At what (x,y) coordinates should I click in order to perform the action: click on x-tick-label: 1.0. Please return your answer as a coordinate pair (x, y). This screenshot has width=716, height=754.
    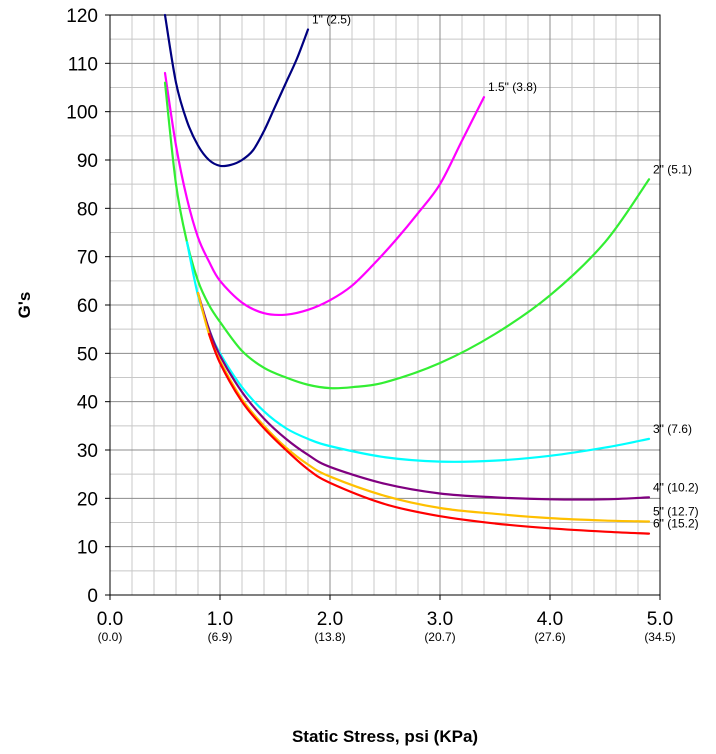
    Looking at the image, I should click on (220, 619).